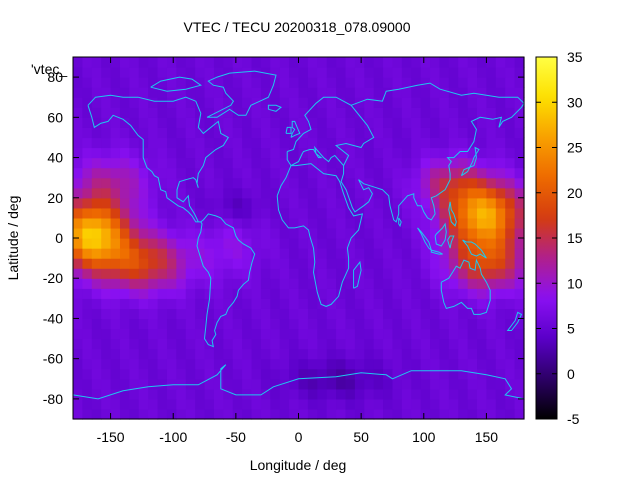  What do you see at coordinates (424, 437) in the screenshot?
I see `x-tick-label: 100` at bounding box center [424, 437].